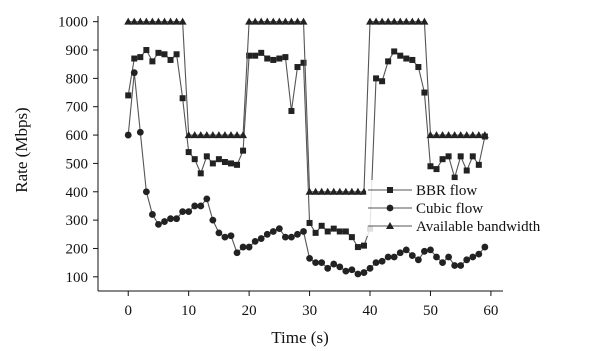 This screenshot has height=351, width=594. I want to click on legend-marker, so click(390, 225).